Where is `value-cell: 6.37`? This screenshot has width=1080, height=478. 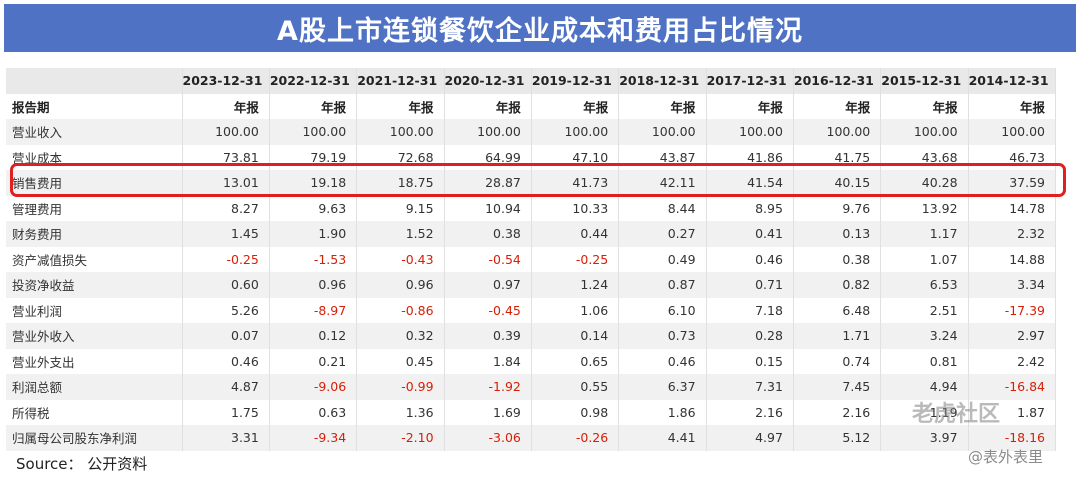 value-cell: 6.37 is located at coordinates (662, 387).